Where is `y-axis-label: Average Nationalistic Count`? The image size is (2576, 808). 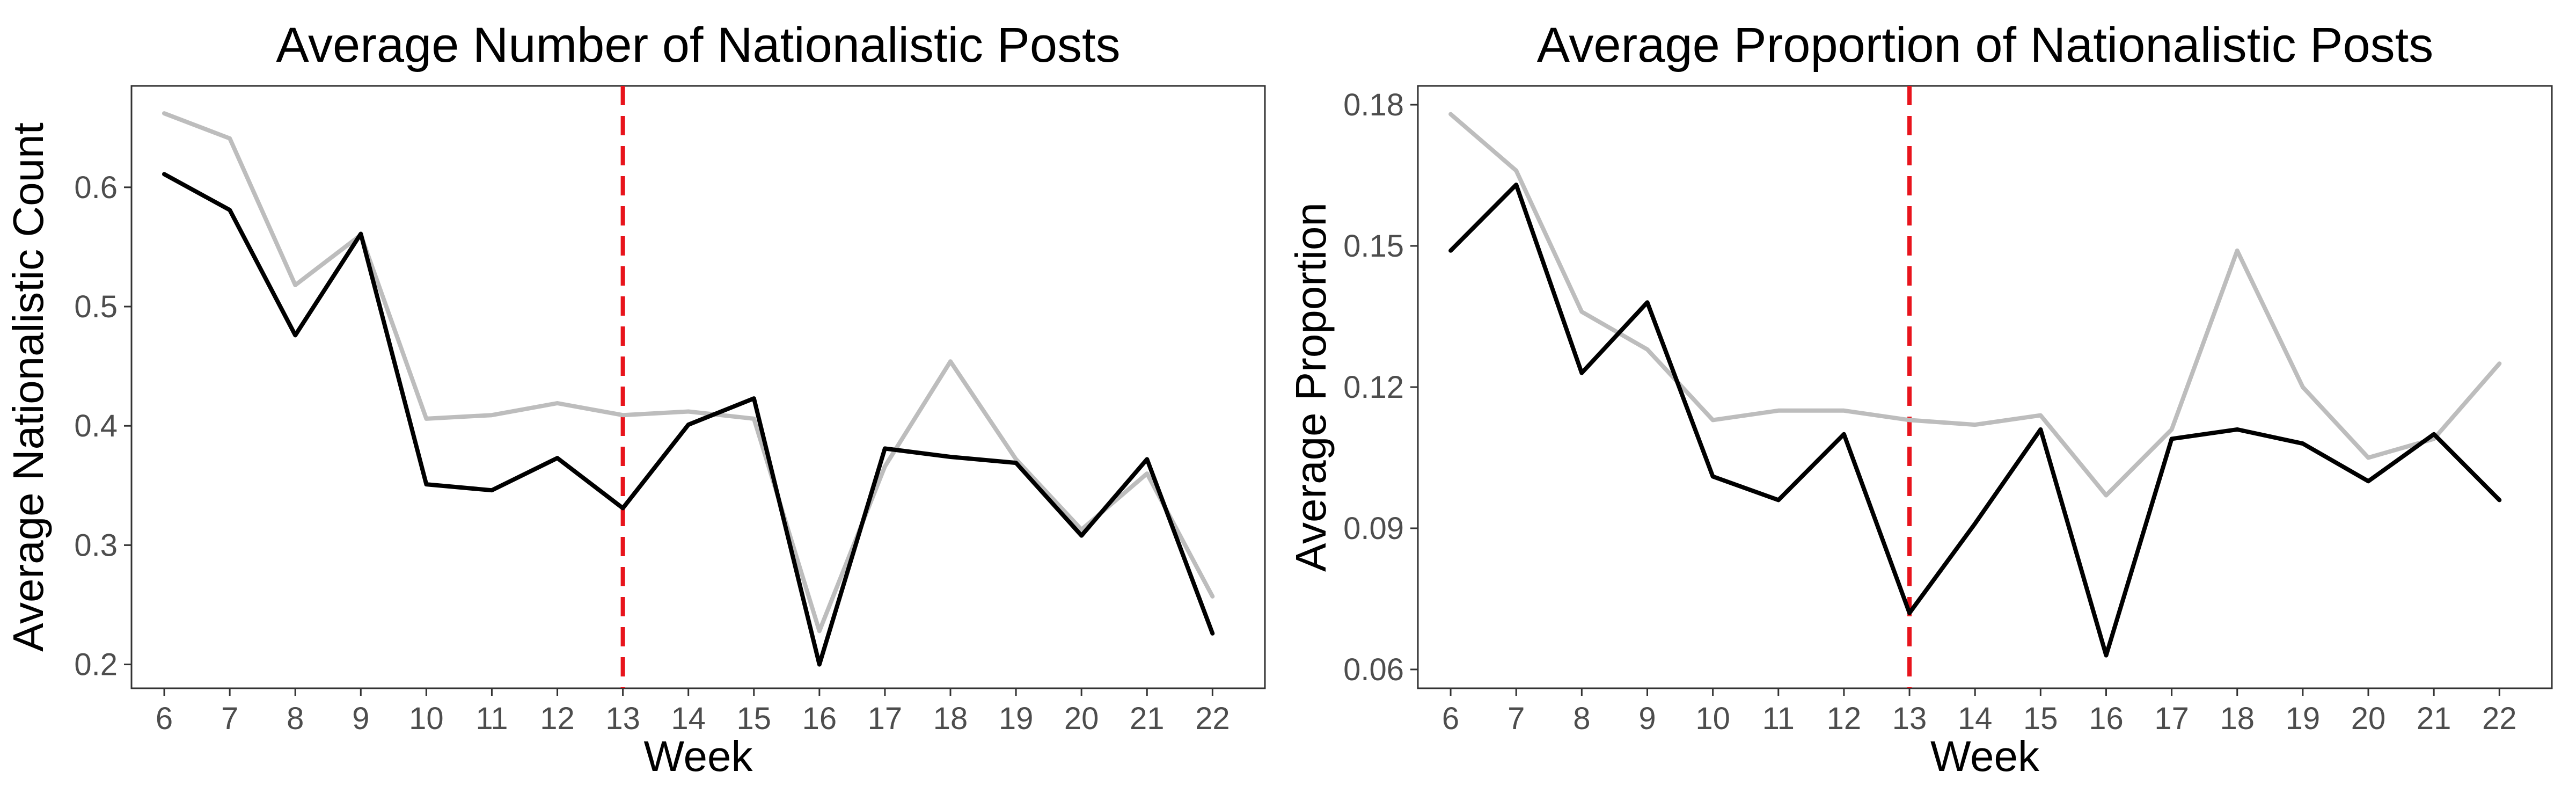
y-axis-label: Average Nationalistic Count is located at coordinates (28, 387).